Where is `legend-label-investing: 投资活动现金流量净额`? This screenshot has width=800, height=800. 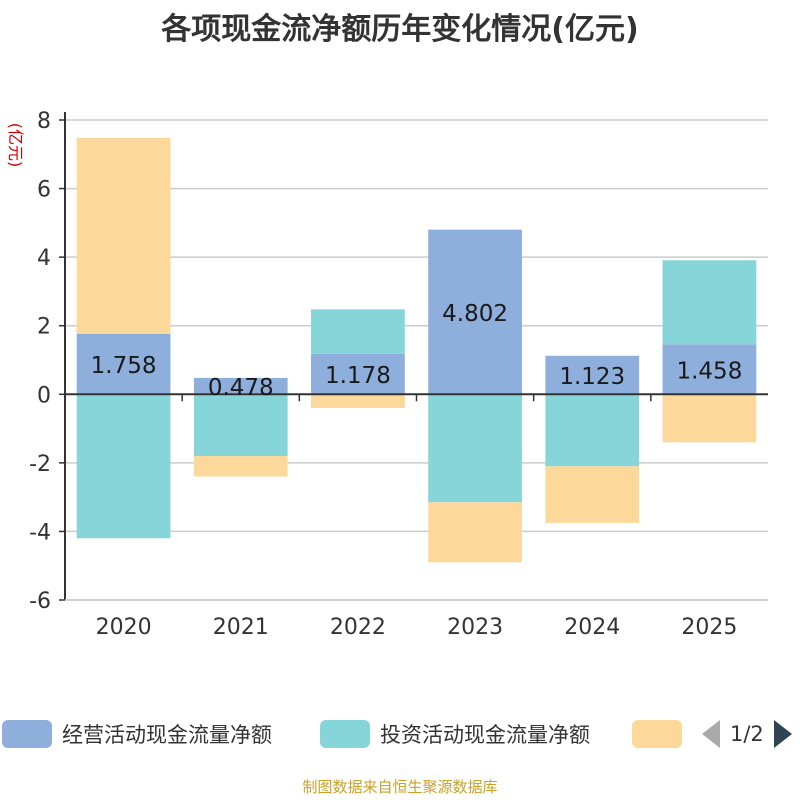
legend-label-investing: 投资活动现金流量净额 is located at coordinates (485, 735).